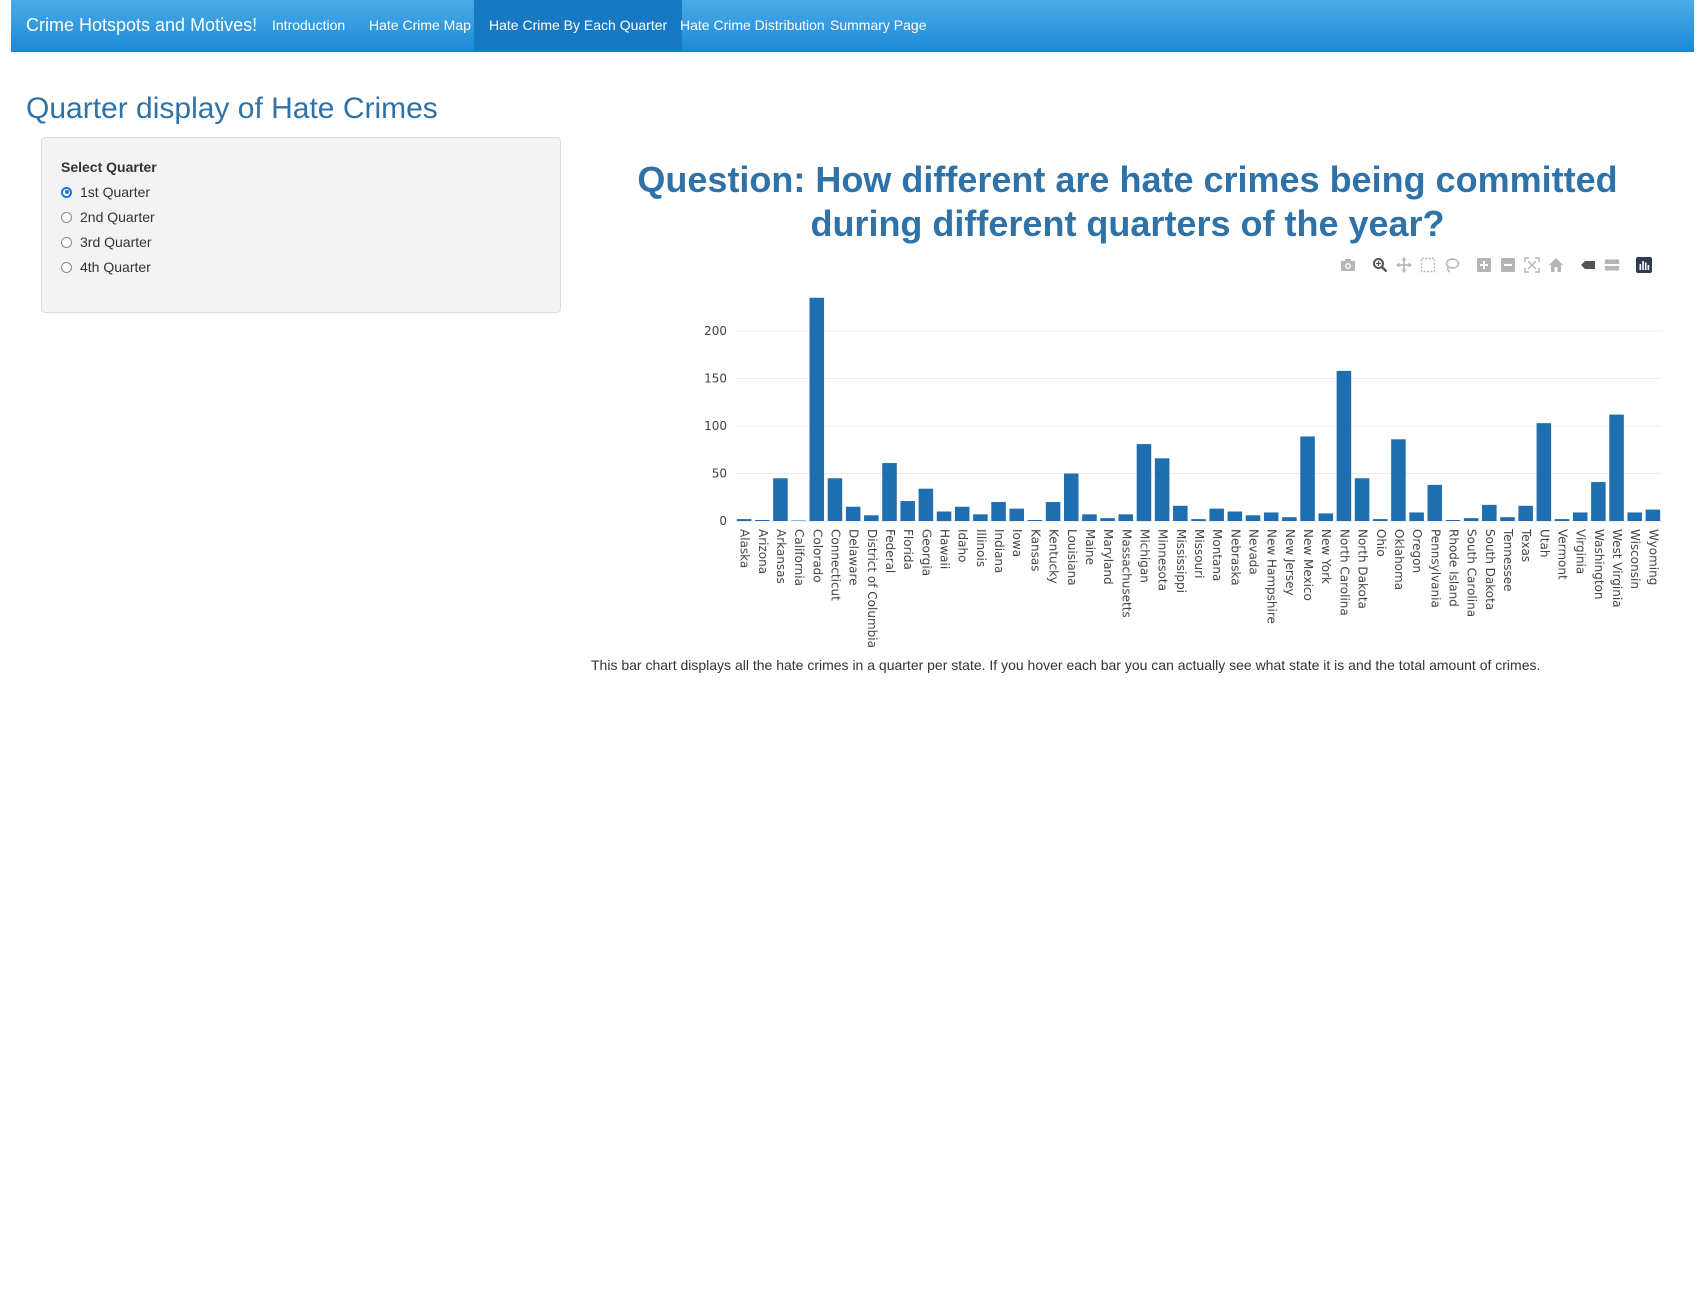 This screenshot has height=1291, width=1702. I want to click on nav-tab-hate-crime-by-quarter: Hate Crime By Each Quarter, so click(578, 25).